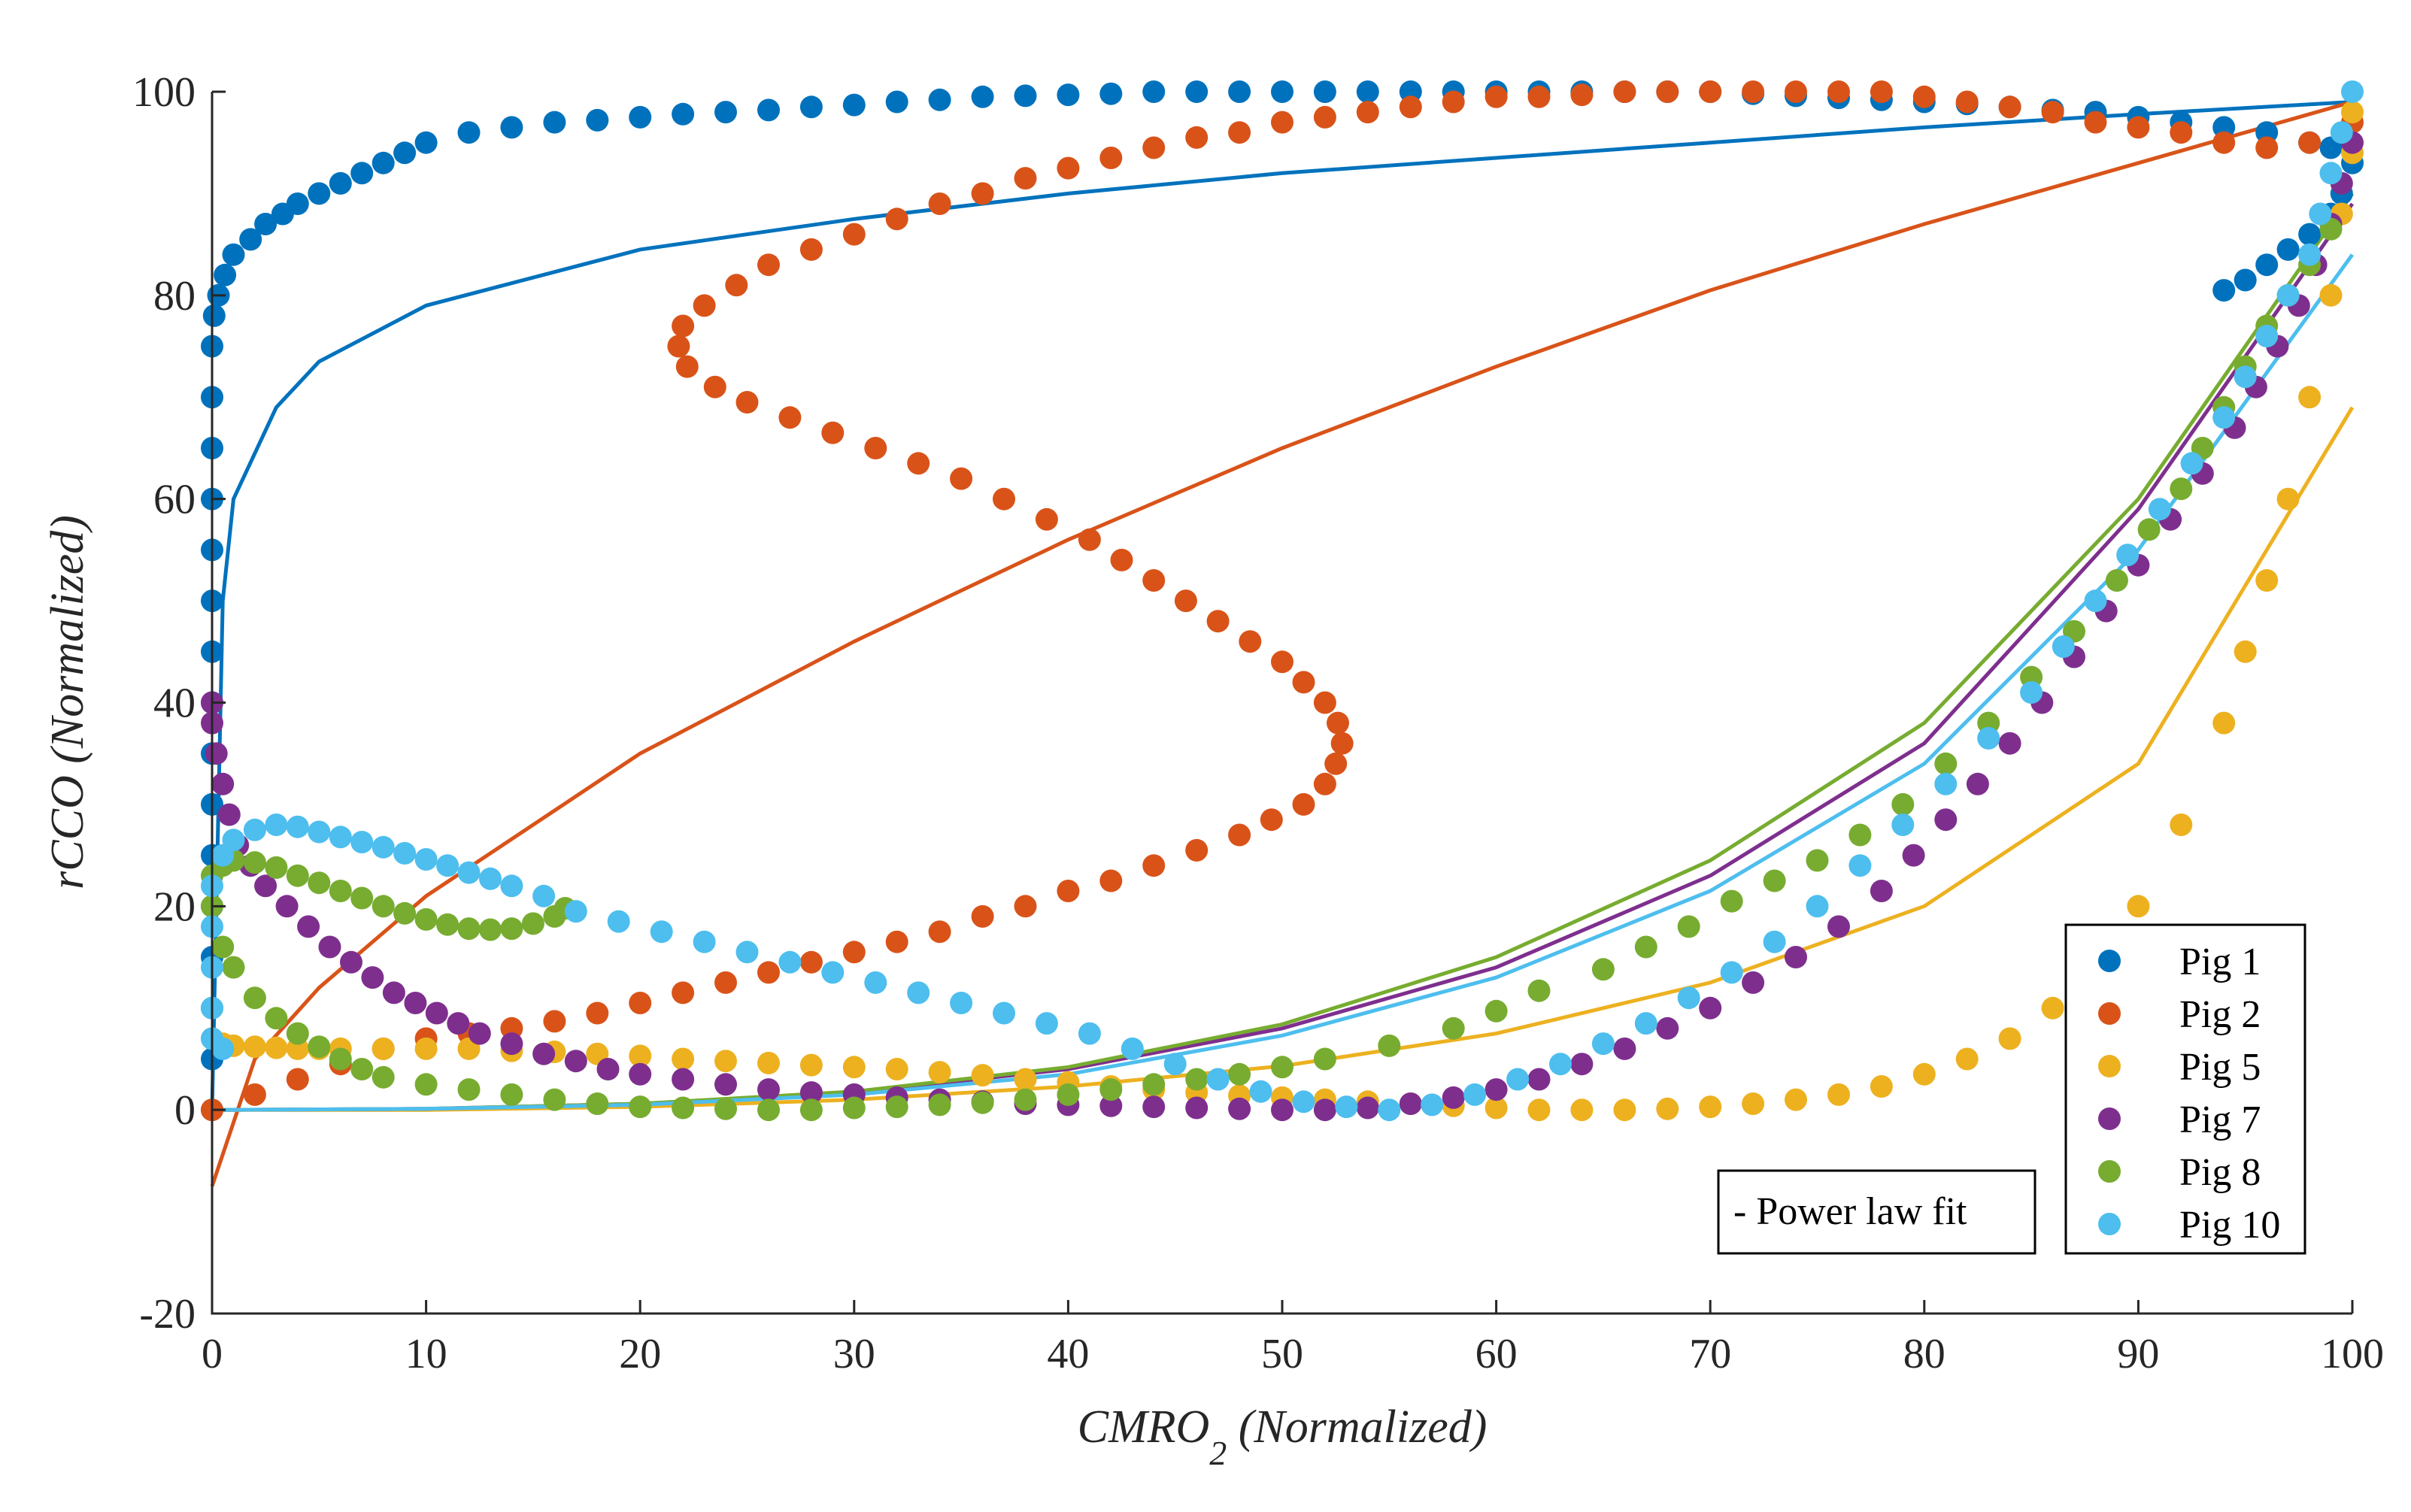 This screenshot has width=2411, height=1512. What do you see at coordinates (854, 1354) in the screenshot?
I see `x-tick-label: 30` at bounding box center [854, 1354].